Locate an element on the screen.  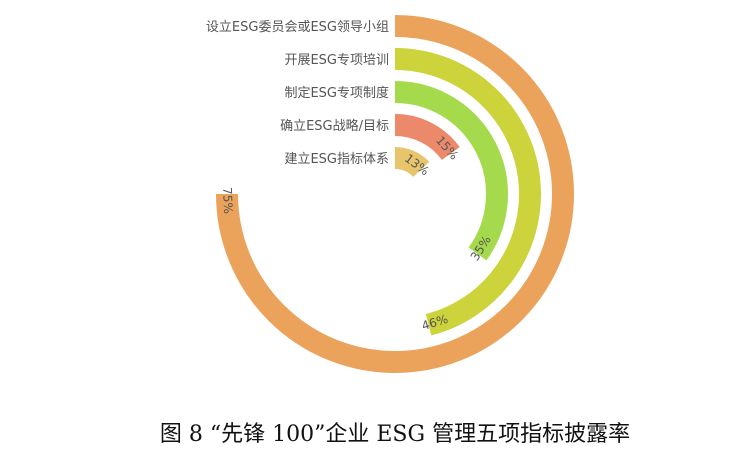
category-label: 建立ESG指标体系 is located at coordinates (336, 159).